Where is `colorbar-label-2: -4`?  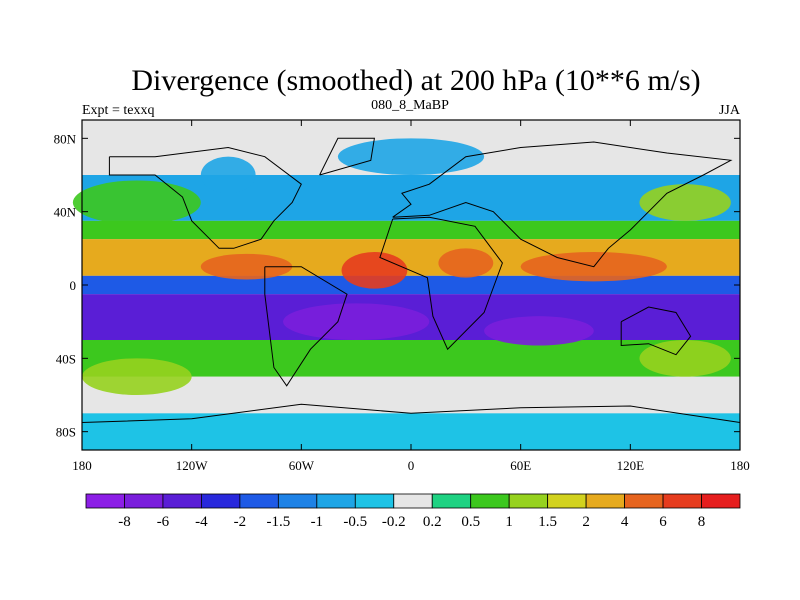
colorbar-label-2: -4 is located at coordinates (201, 522).